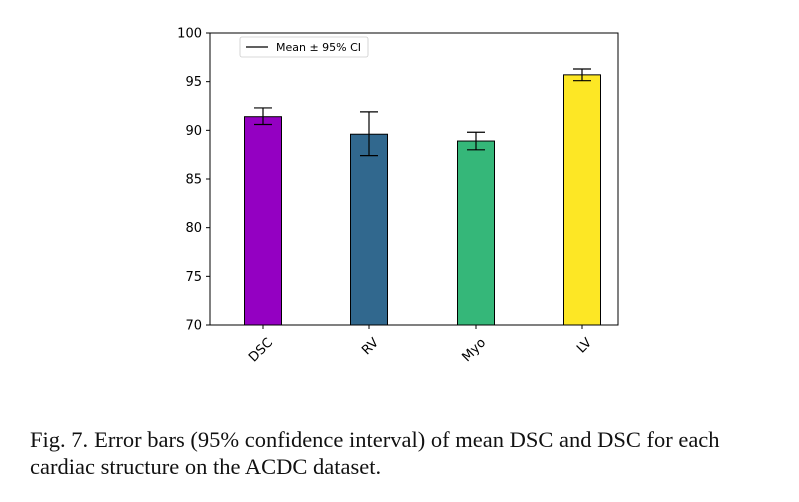 The height and width of the screenshot is (502, 799). I want to click on bar-dsc, so click(263, 221).